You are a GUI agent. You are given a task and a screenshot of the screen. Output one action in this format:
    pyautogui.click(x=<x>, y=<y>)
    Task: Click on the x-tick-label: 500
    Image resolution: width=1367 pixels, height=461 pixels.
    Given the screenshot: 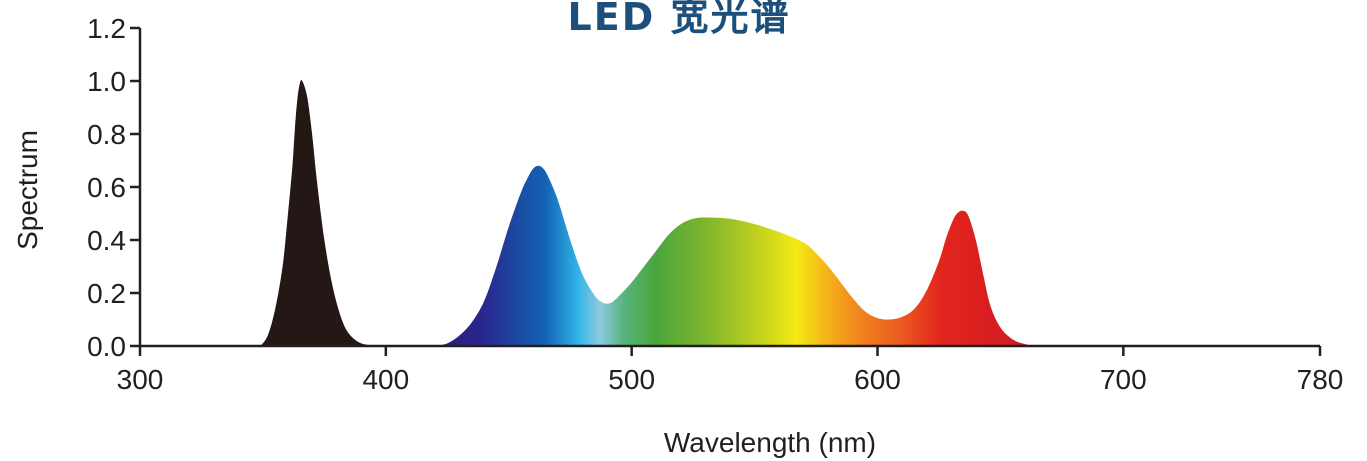 What is the action you would take?
    pyautogui.click(x=631, y=379)
    